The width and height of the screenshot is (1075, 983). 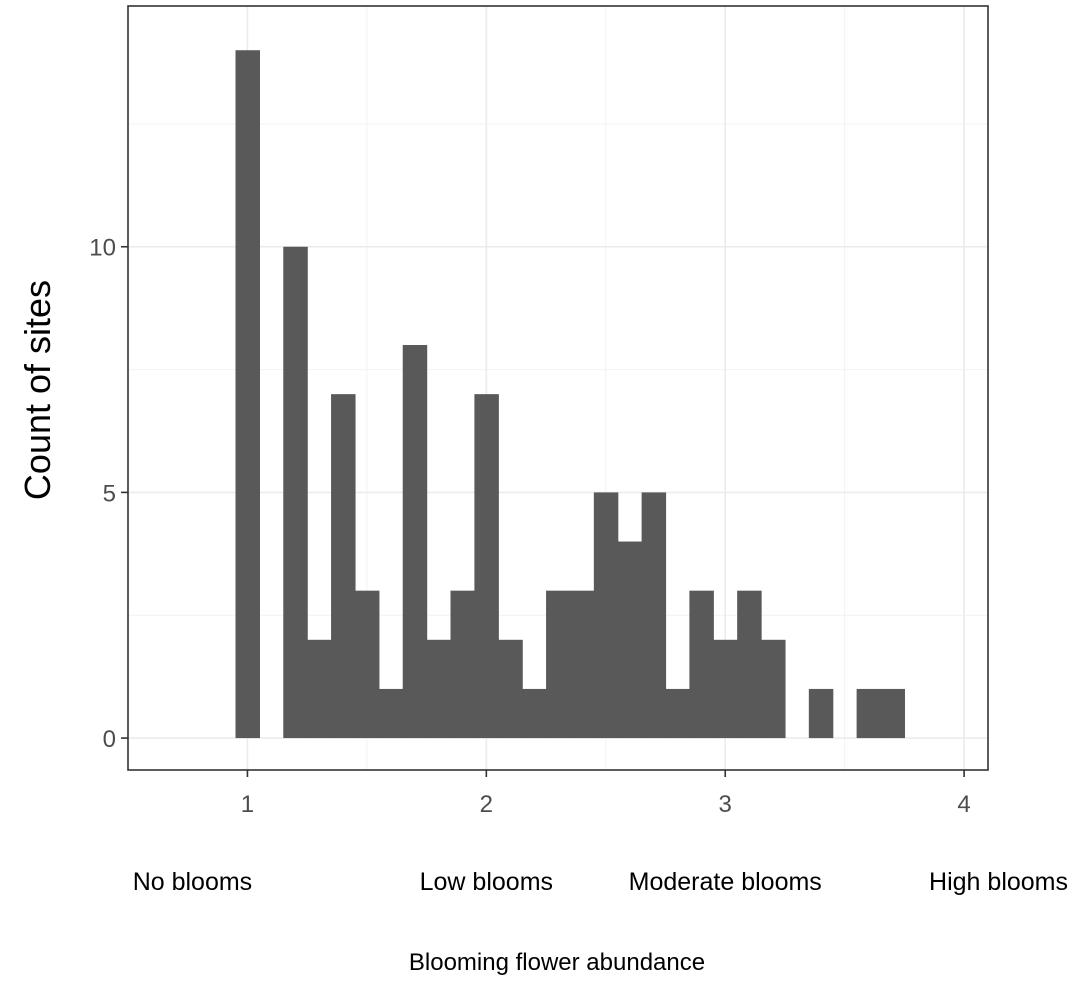 What do you see at coordinates (37, 390) in the screenshot?
I see `y-axis-title: Count of sites` at bounding box center [37, 390].